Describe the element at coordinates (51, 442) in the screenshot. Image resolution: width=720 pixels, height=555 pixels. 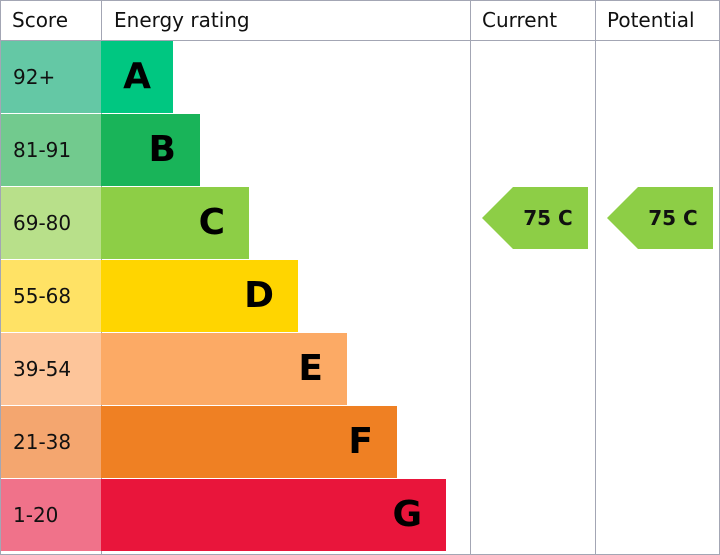
I see `score-range-f: 21-38` at that location.